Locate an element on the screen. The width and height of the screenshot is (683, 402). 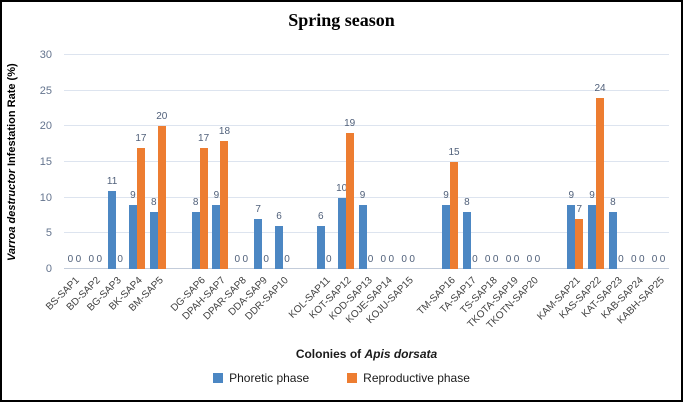
bar-label: 11 is located at coordinates (112, 181).